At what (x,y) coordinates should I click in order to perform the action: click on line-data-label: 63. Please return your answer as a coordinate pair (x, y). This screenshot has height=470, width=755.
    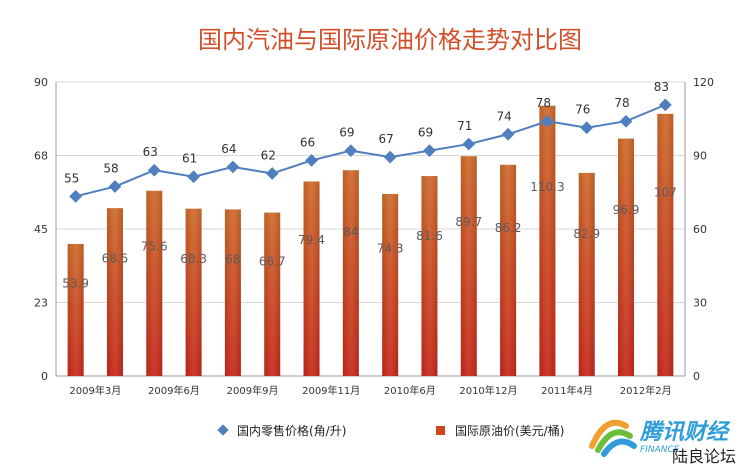
    Looking at the image, I should click on (150, 152).